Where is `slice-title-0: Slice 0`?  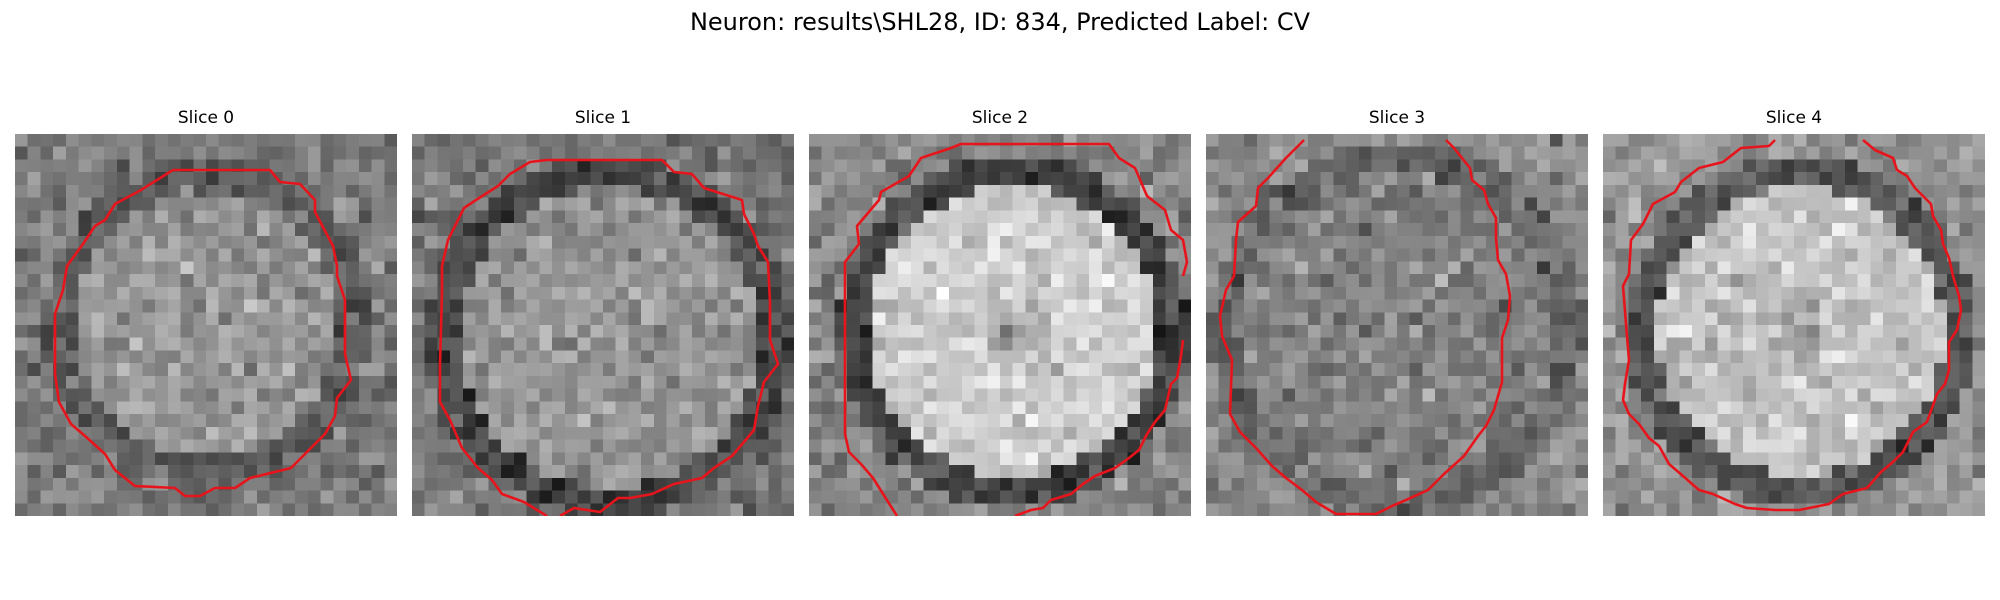
slice-title-0: Slice 0 is located at coordinates (206, 118).